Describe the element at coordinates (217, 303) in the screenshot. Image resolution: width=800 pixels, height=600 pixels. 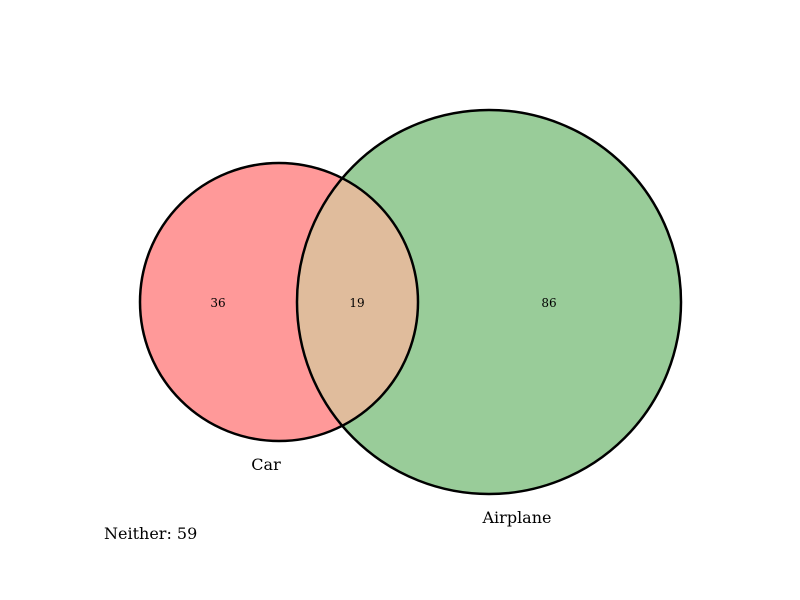
I see `car-only-count: 36` at that location.